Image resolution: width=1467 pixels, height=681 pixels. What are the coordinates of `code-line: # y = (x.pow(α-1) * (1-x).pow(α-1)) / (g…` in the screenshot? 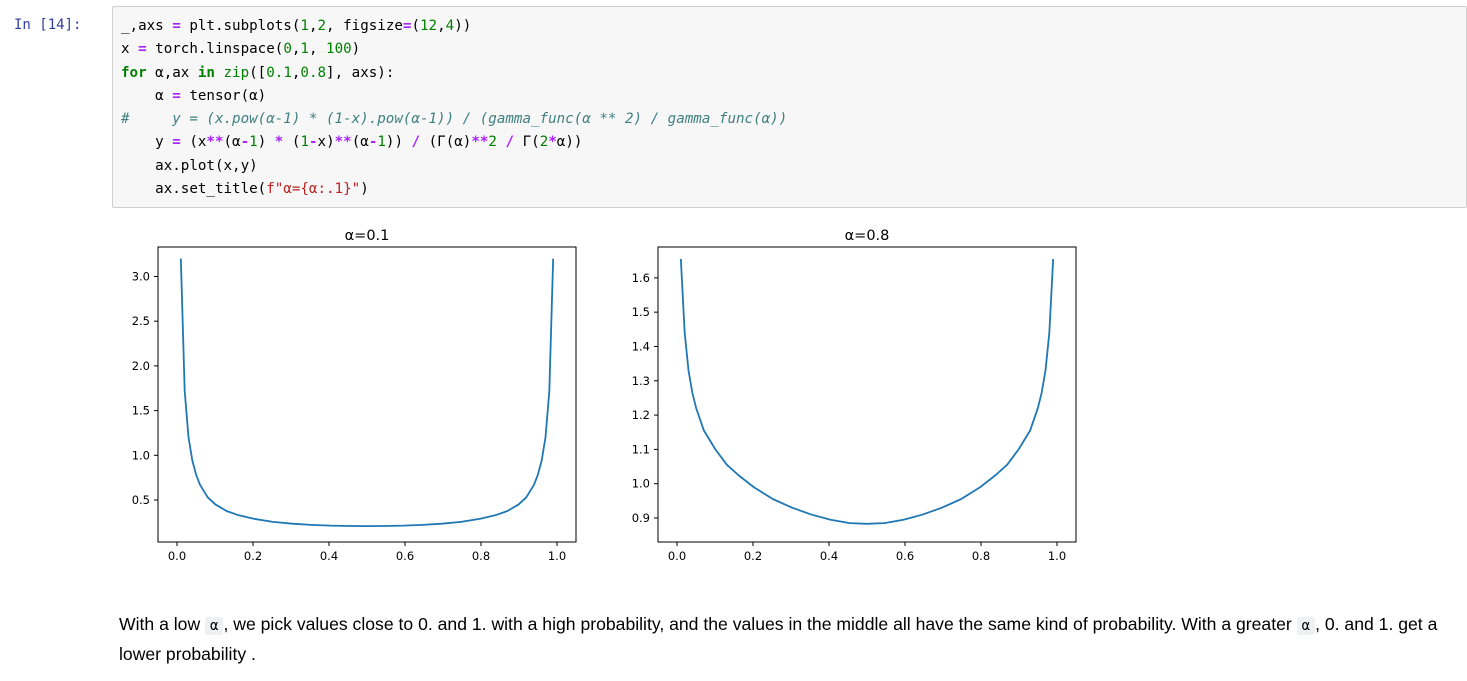 It's located at (454, 119).